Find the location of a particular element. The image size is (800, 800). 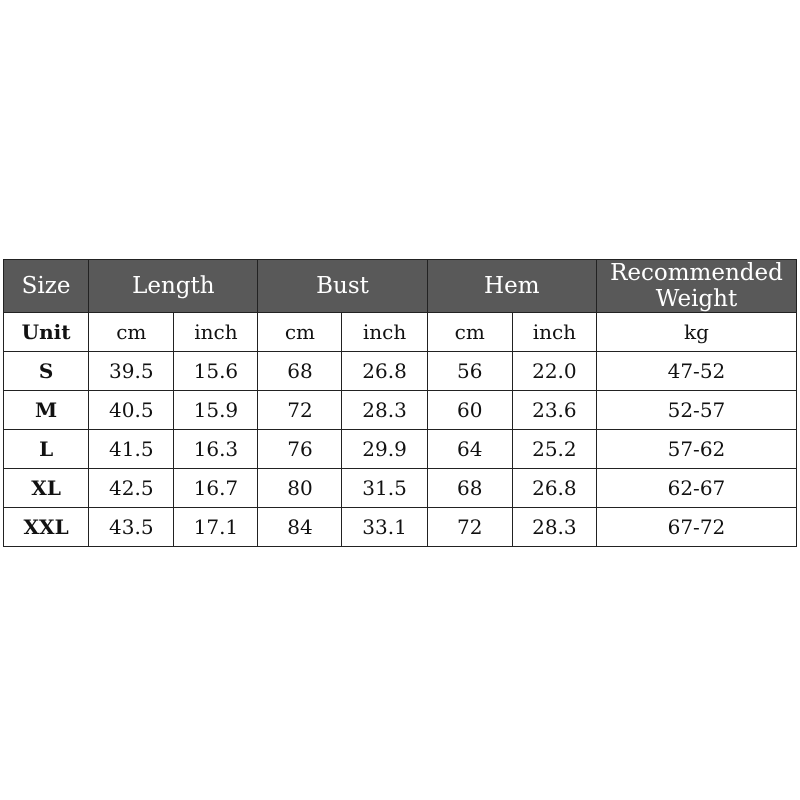

cell-bust-cm: 80 is located at coordinates (300, 488).